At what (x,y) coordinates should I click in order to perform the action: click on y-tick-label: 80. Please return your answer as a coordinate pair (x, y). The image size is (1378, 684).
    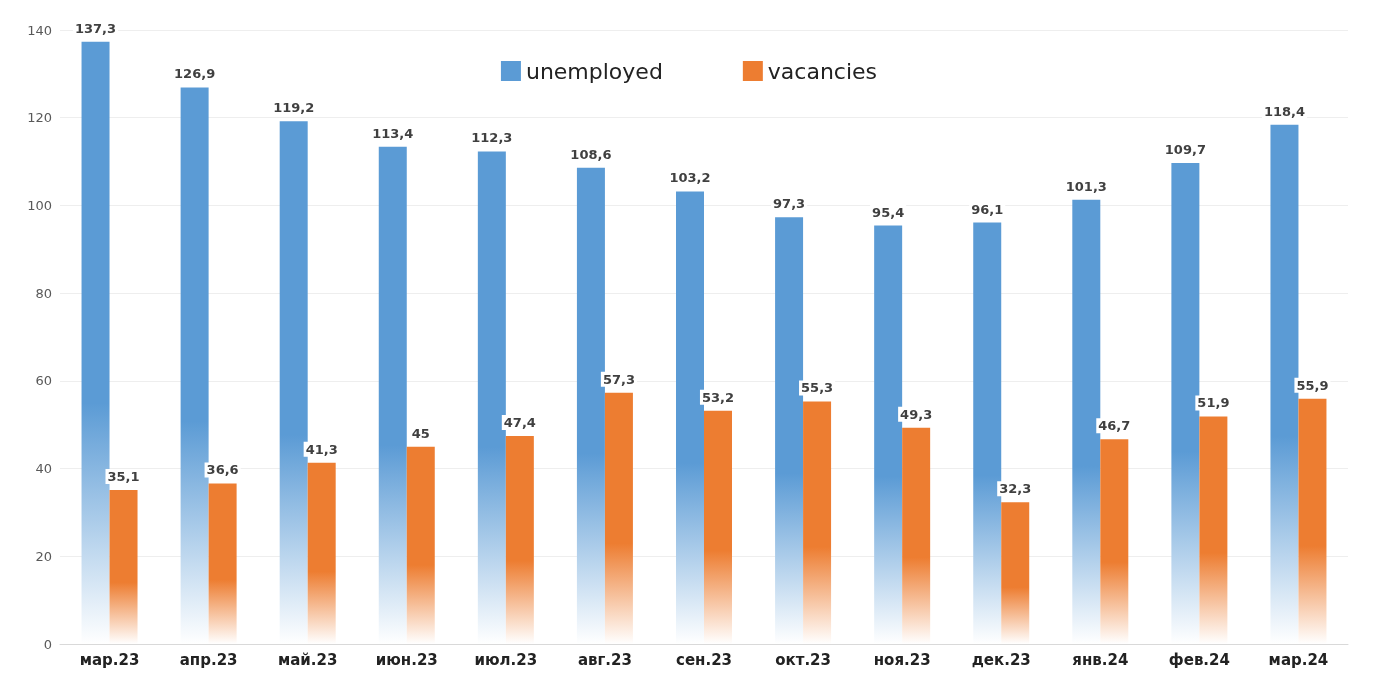
    Looking at the image, I should click on (43, 293).